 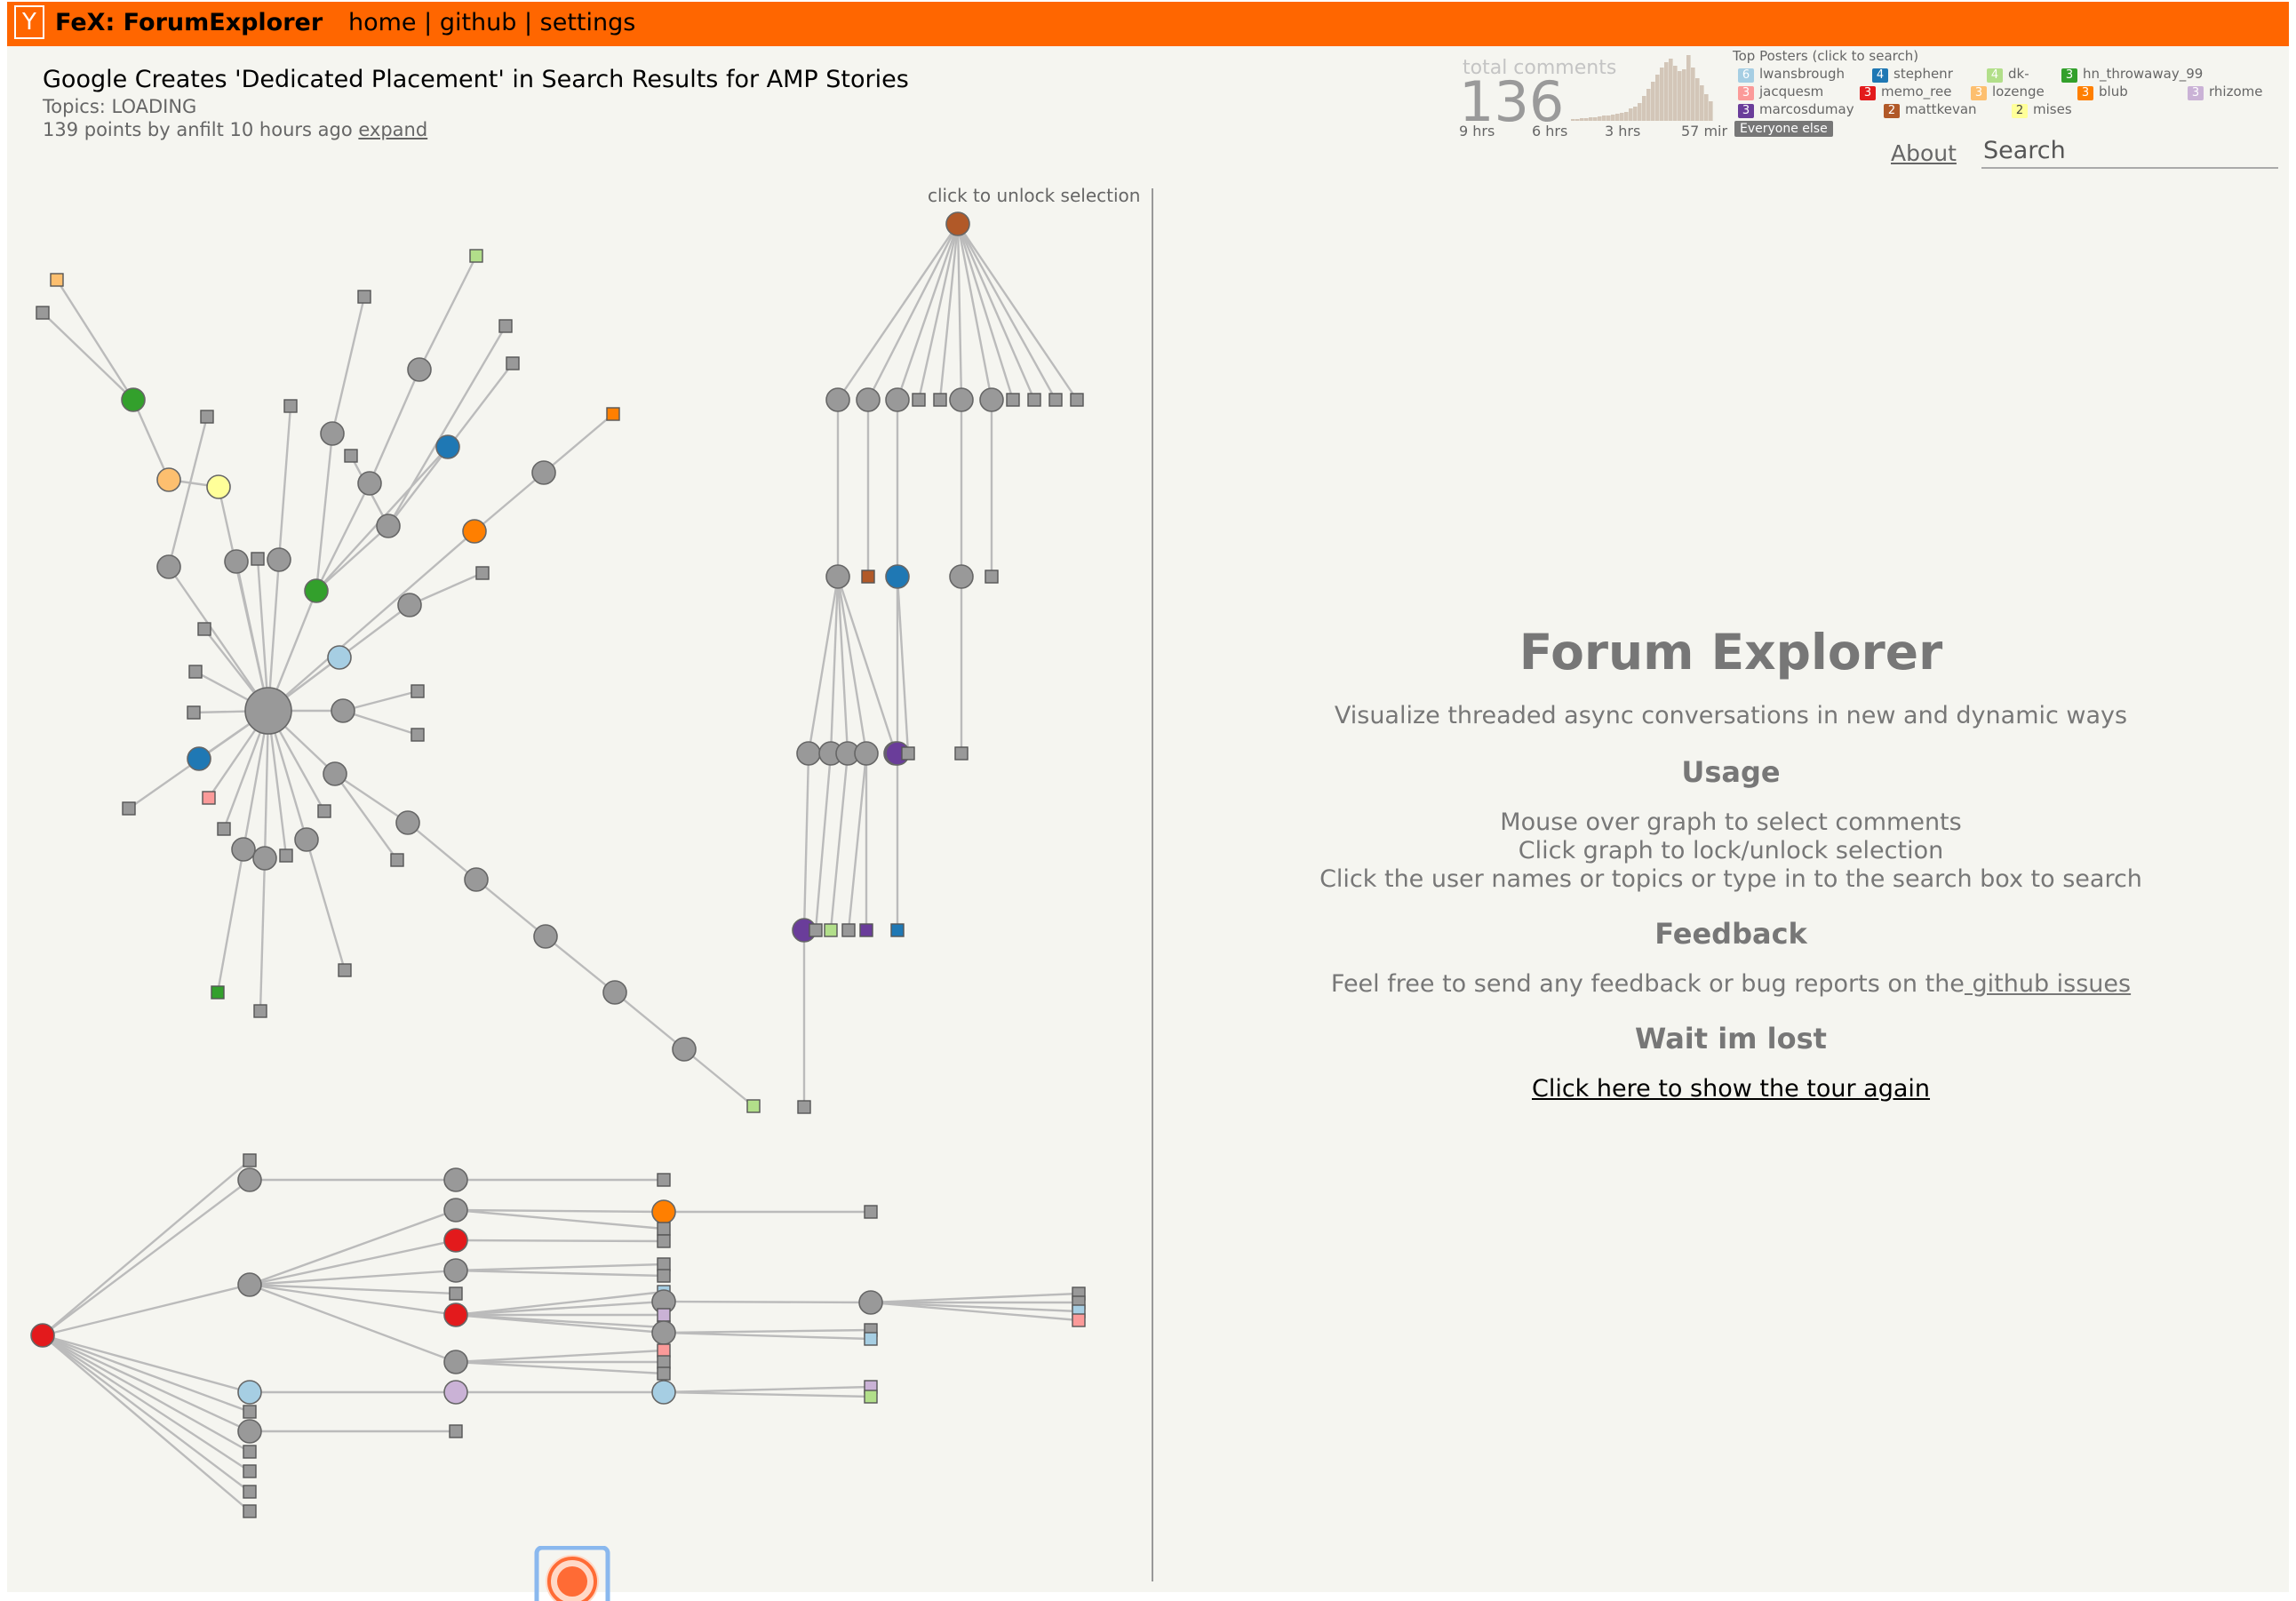 I want to click on search-input, so click(x=2129, y=151).